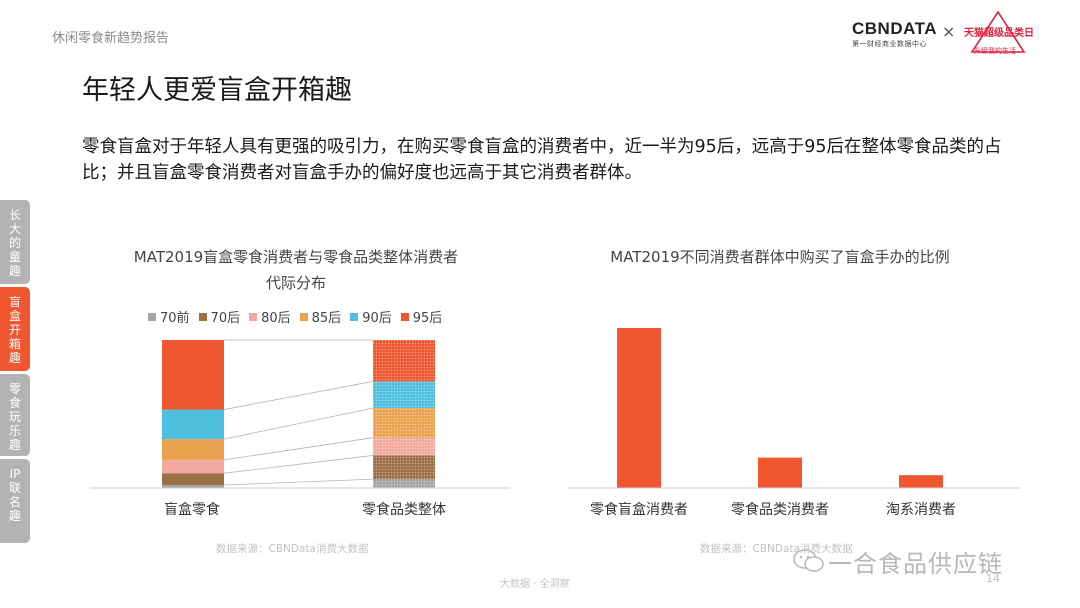 The height and width of the screenshot is (608, 1080). I want to click on chart1-source: 数据来源：CBNData消费大数据, so click(292, 549).